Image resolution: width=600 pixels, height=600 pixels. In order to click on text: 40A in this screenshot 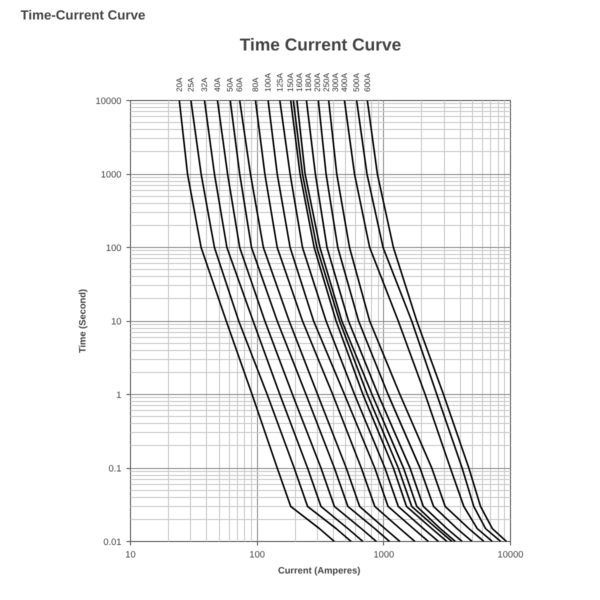, I will do `click(217, 84)`.